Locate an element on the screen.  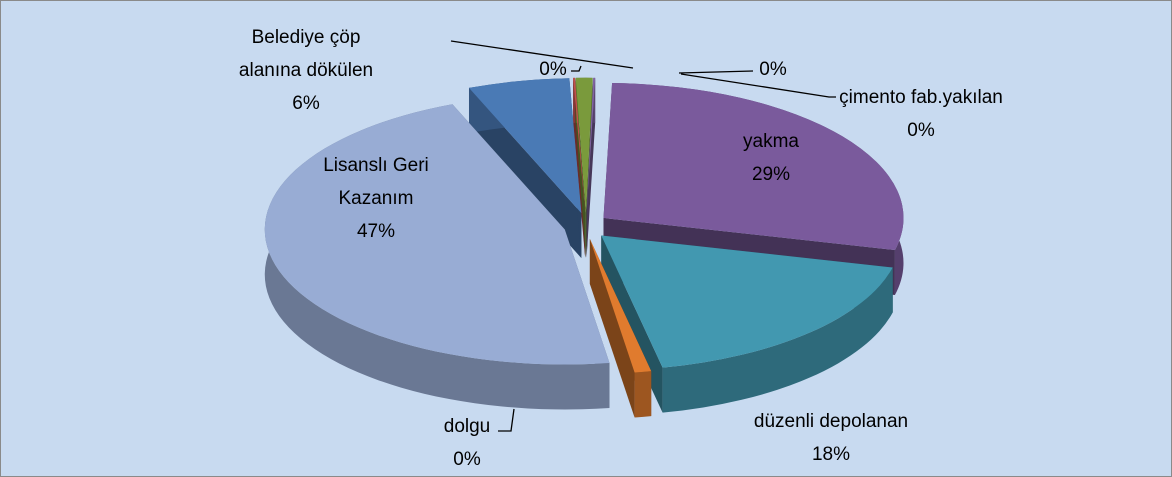
category-label: çimento fab.yakılan is located at coordinates (921, 97).